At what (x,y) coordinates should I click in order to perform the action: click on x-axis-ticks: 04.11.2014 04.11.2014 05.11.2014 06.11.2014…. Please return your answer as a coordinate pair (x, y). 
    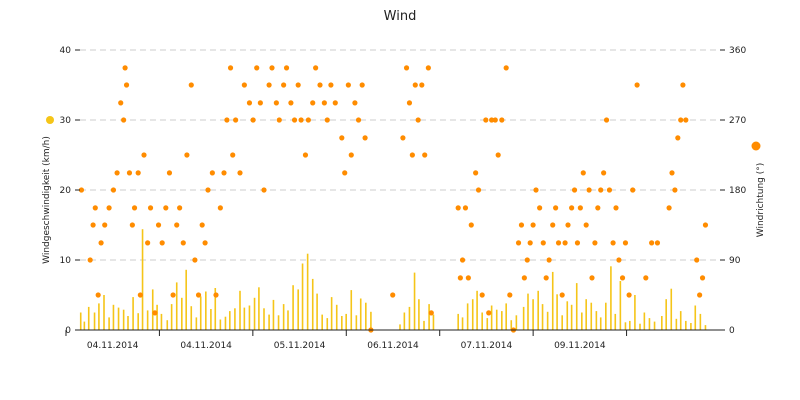
    Looking at the image, I should click on (346, 340).